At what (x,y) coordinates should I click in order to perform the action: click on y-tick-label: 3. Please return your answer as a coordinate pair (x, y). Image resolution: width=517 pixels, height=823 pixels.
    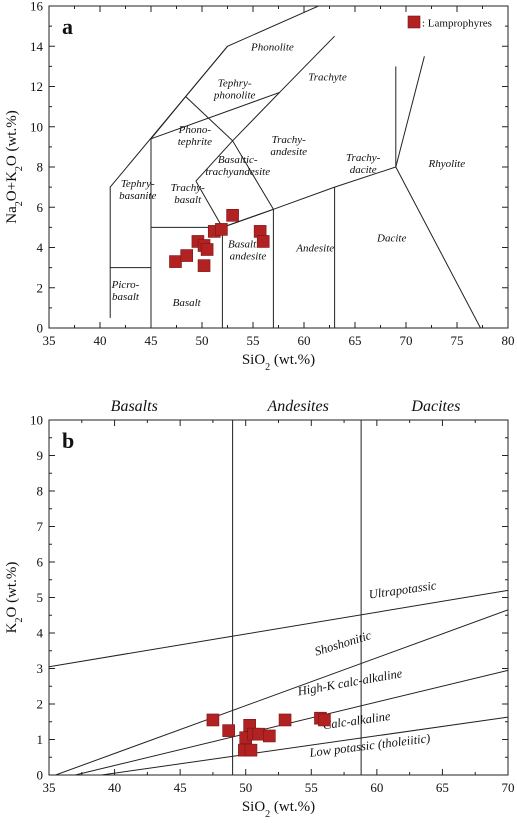
    Looking at the image, I should click on (40, 668).